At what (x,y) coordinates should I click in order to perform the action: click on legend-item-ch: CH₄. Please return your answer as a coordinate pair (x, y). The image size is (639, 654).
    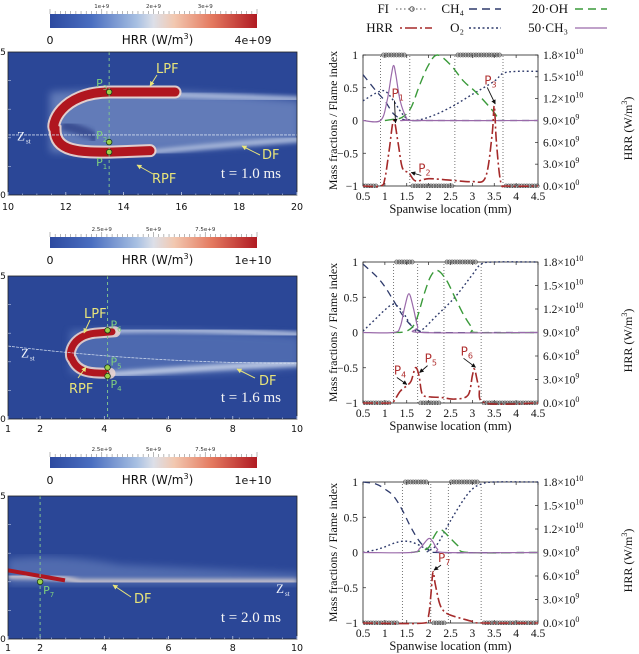
    Looking at the image, I should click on (471, 8).